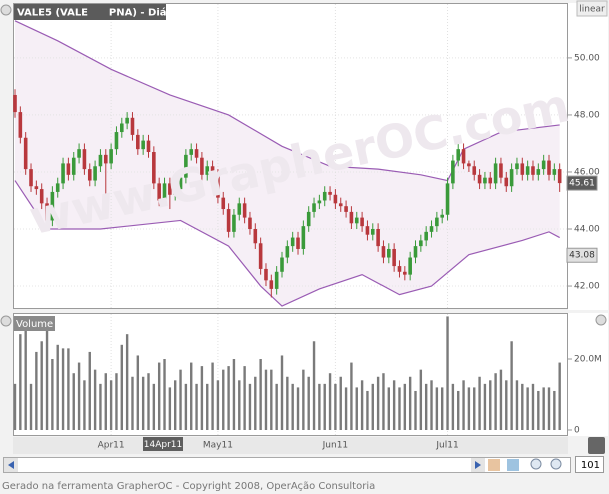  Describe the element at coordinates (556, 464) in the screenshot. I see `zoom-out` at that location.